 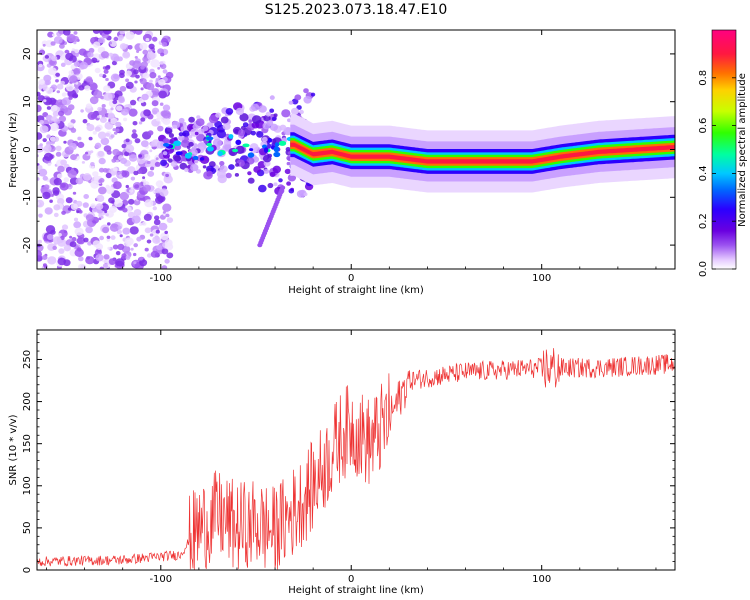 What do you see at coordinates (541, 579) in the screenshot?
I see `x-tick-label: 100` at bounding box center [541, 579].